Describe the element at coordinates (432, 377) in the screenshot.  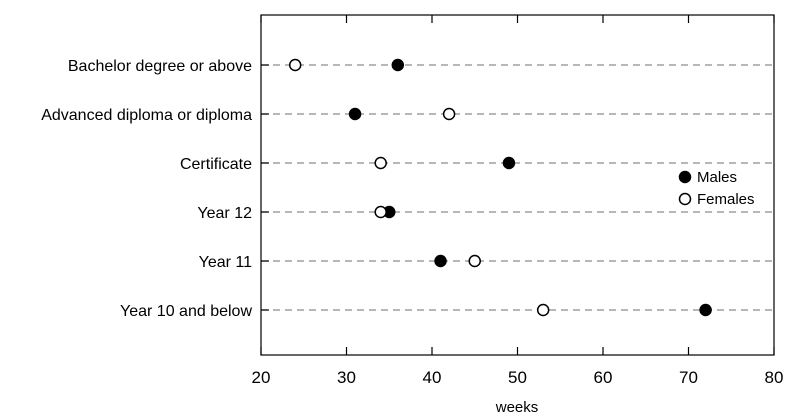
I see `x-tick-label: 40` at that location.